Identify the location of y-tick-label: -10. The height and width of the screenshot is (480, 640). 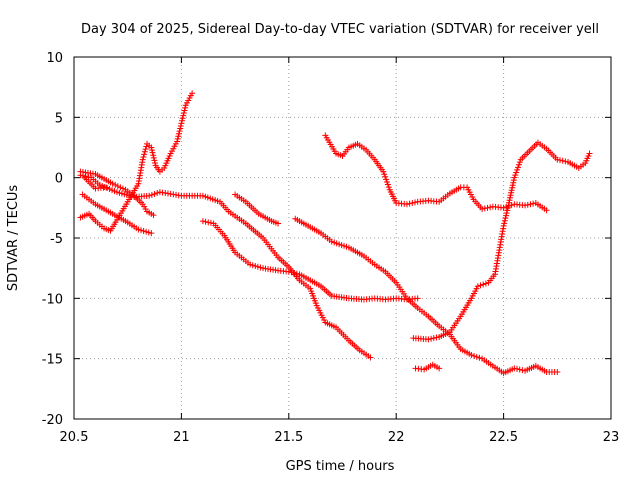
(52, 299).